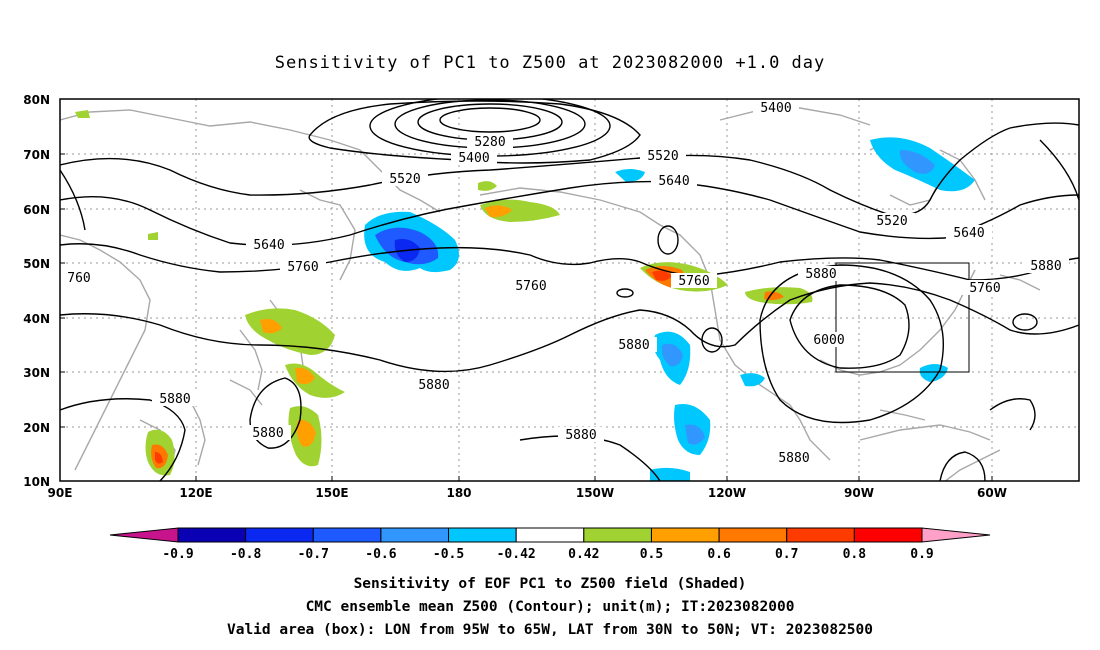 The height and width of the screenshot is (650, 1100). I want to click on colorbar-tick-label: -0.5, so click(448, 554).